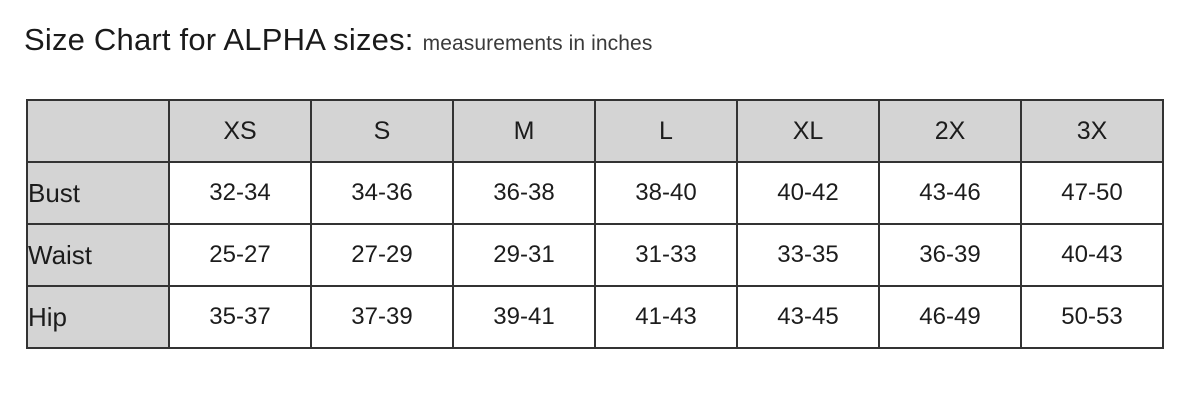 The image size is (1200, 416). I want to click on cell-waist-3x: 40-43, so click(1092, 255).